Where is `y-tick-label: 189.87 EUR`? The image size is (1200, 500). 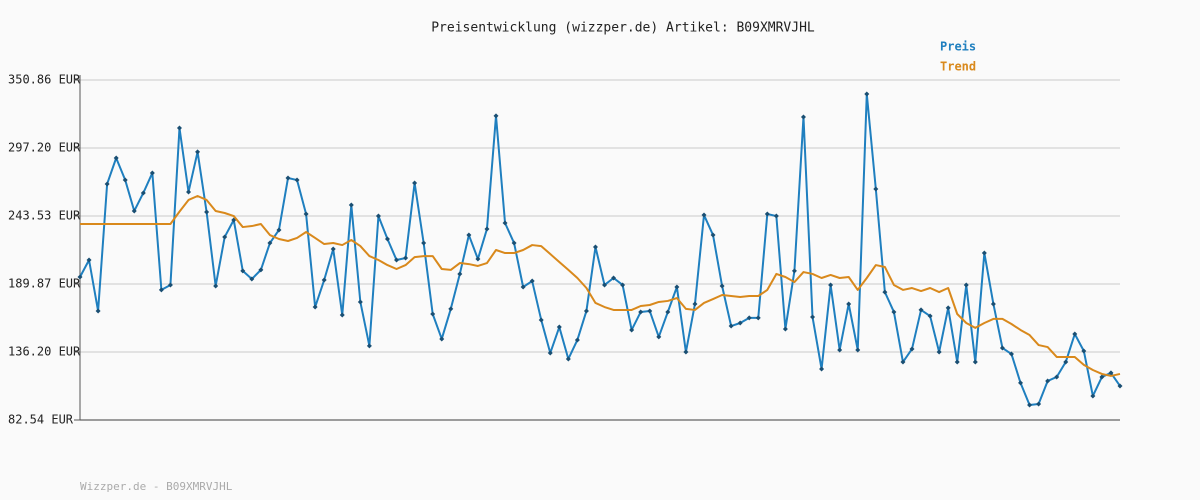
y-tick-label: 189.87 EUR is located at coordinates (44, 283).